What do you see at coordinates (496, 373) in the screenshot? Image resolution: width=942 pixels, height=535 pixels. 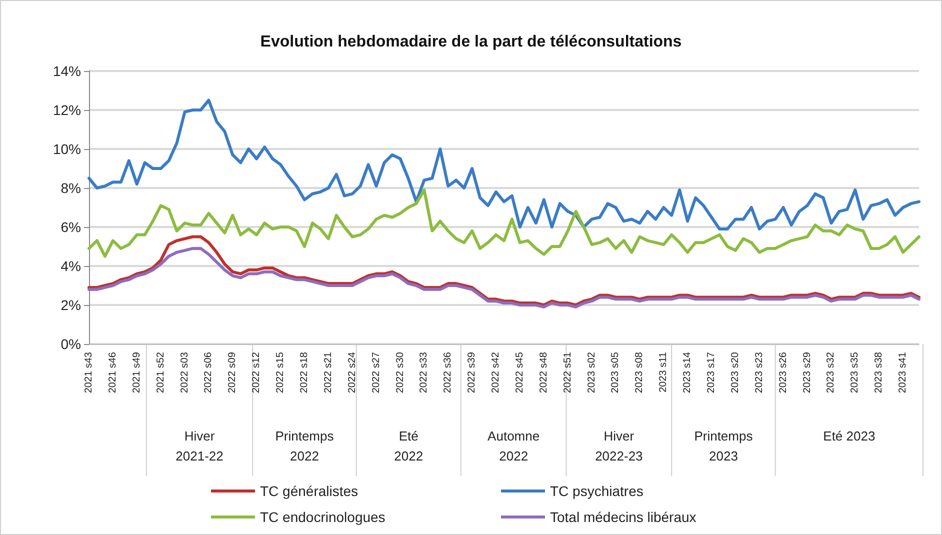 I see `x-tick-label: 2022 s42` at bounding box center [496, 373].